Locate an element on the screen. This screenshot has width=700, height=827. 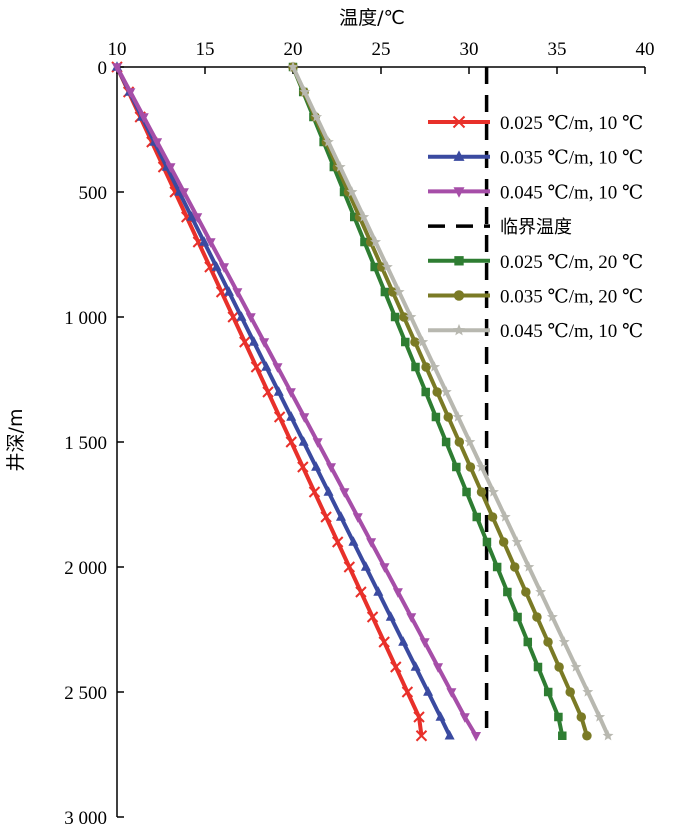
x-axis-title: 温度/℃ is located at coordinates (372, 18).